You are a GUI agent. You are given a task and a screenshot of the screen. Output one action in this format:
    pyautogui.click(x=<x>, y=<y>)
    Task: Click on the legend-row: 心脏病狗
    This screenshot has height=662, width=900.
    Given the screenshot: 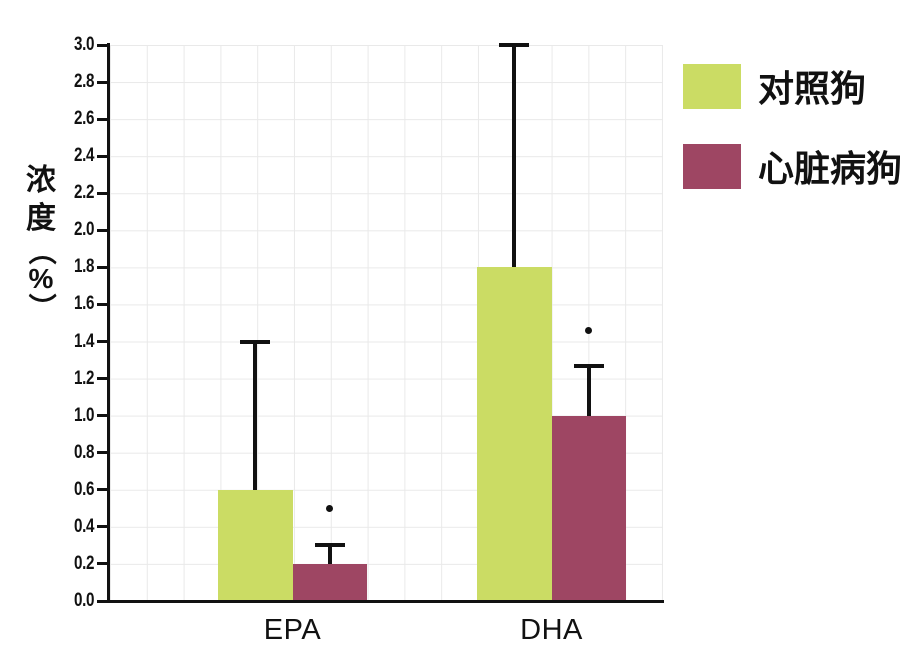 What is the action you would take?
    pyautogui.click(x=791, y=166)
    